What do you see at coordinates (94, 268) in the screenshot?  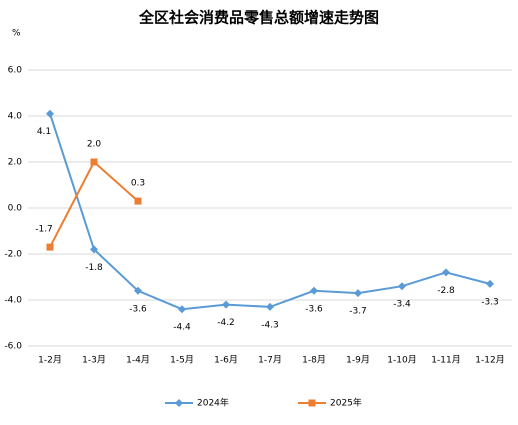 I see `data-label: -1.8` at bounding box center [94, 268].